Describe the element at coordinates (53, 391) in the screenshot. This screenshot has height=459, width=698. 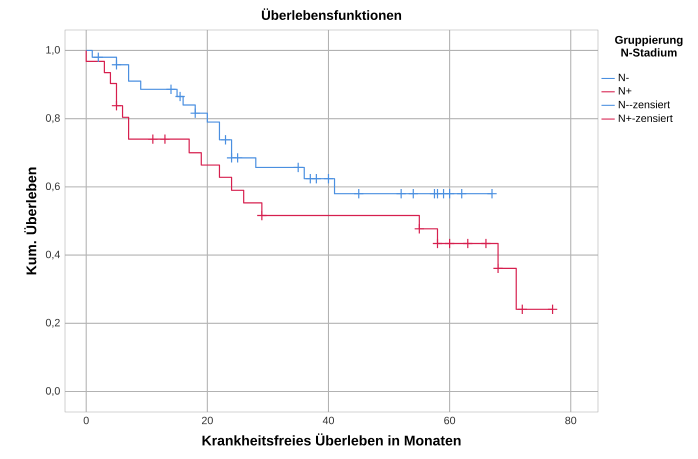
I see `y-tick-label: 0,0` at that location.